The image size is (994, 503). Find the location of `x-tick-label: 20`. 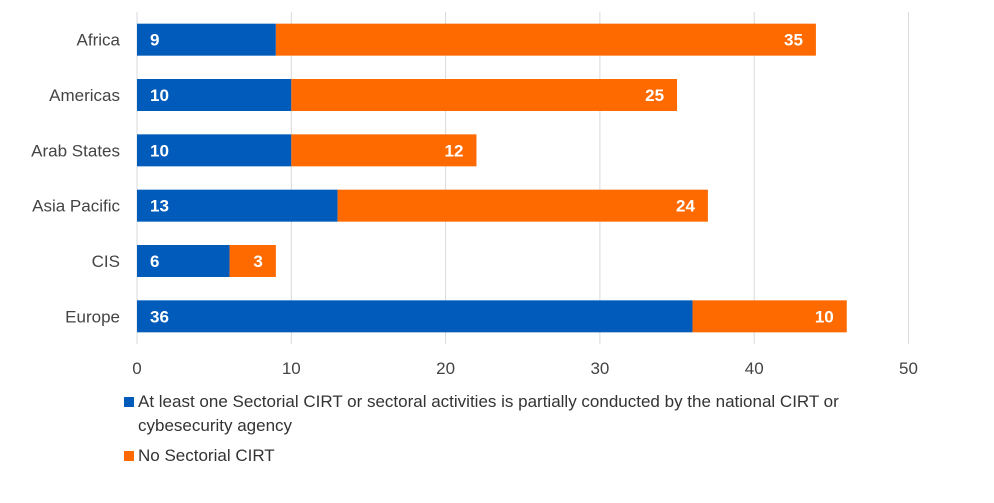

x-tick-label: 20 is located at coordinates (445, 368).